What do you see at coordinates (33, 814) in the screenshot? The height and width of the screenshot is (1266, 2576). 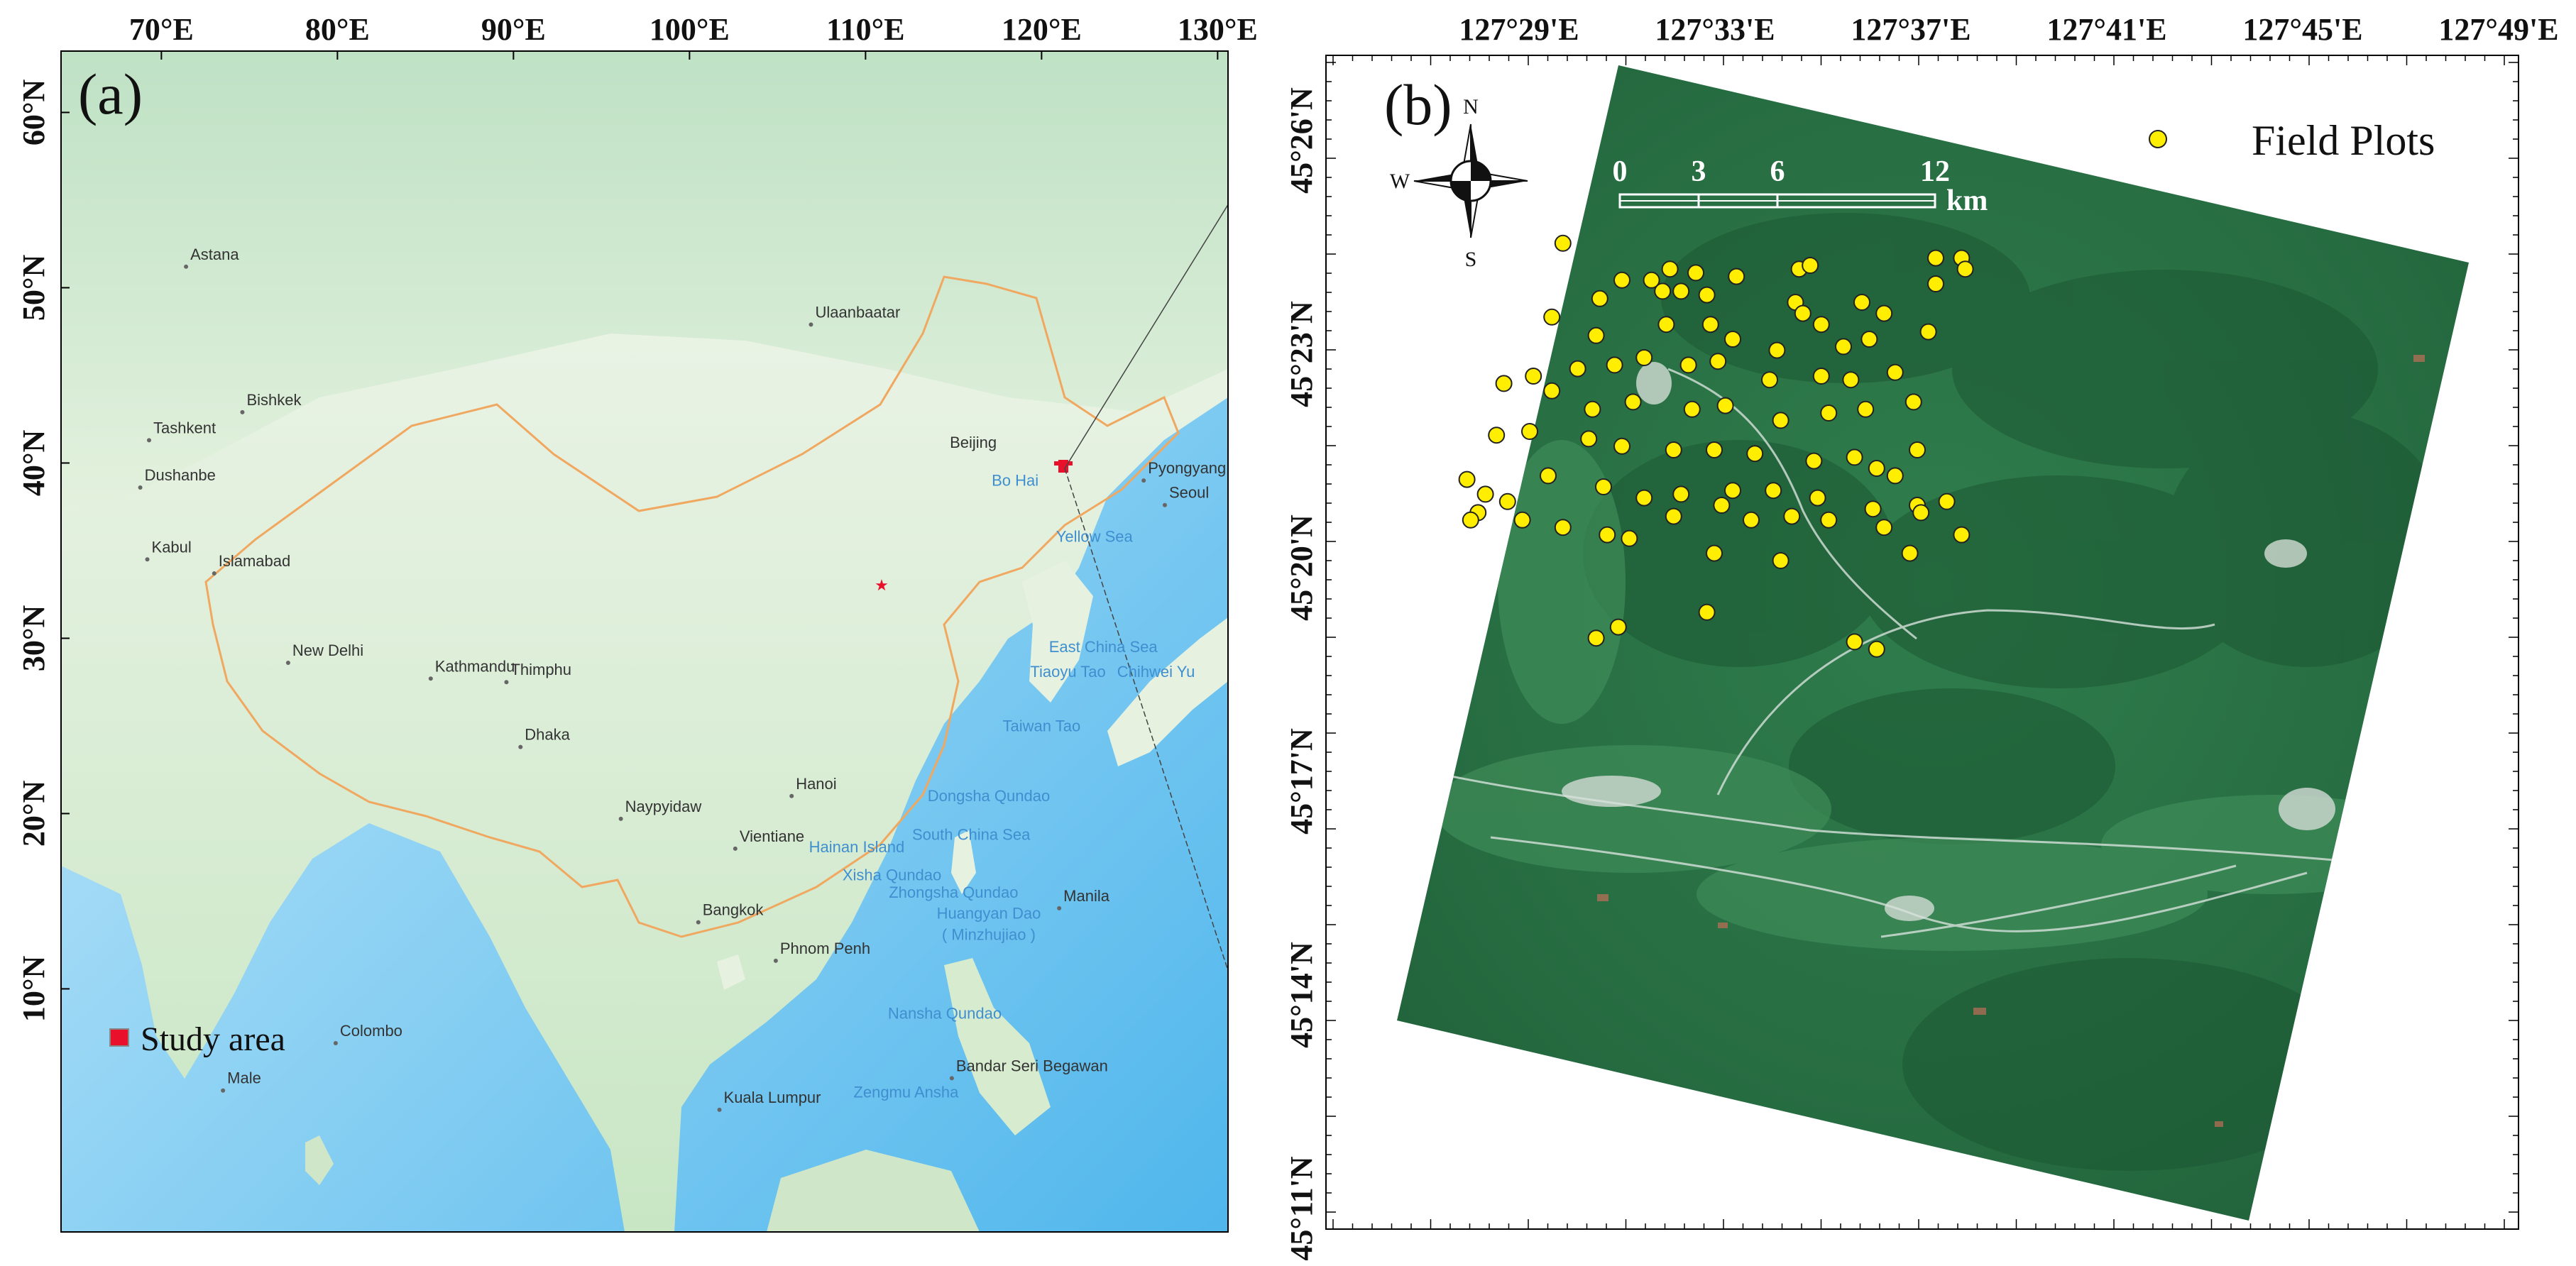 I see `lat-tick-label: 20°N` at bounding box center [33, 814].